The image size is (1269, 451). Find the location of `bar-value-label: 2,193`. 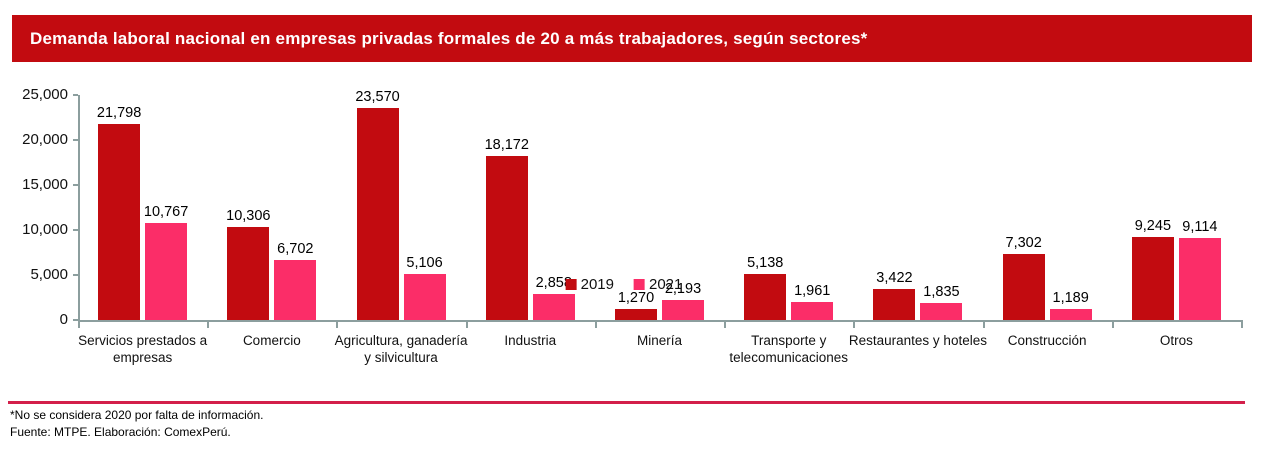

bar-value-label: 2,193 is located at coordinates (683, 289).